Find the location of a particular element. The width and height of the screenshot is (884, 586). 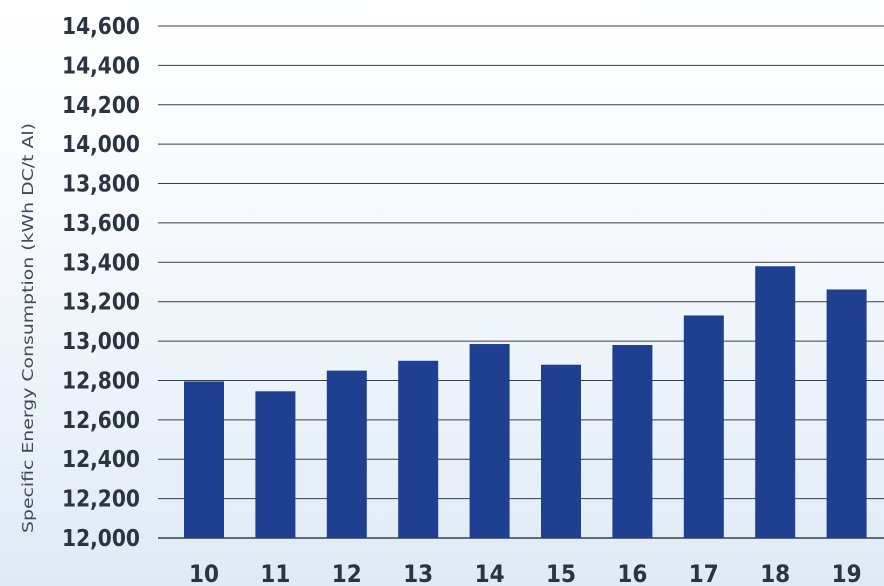

y-tick-label: 13,400 is located at coordinates (101, 263).